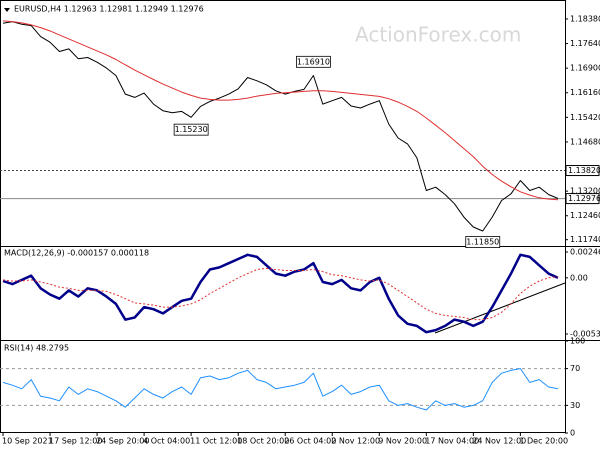  Describe the element at coordinates (402, 441) in the screenshot. I see `x-tick-label: 9 Nov 20:00` at that location.